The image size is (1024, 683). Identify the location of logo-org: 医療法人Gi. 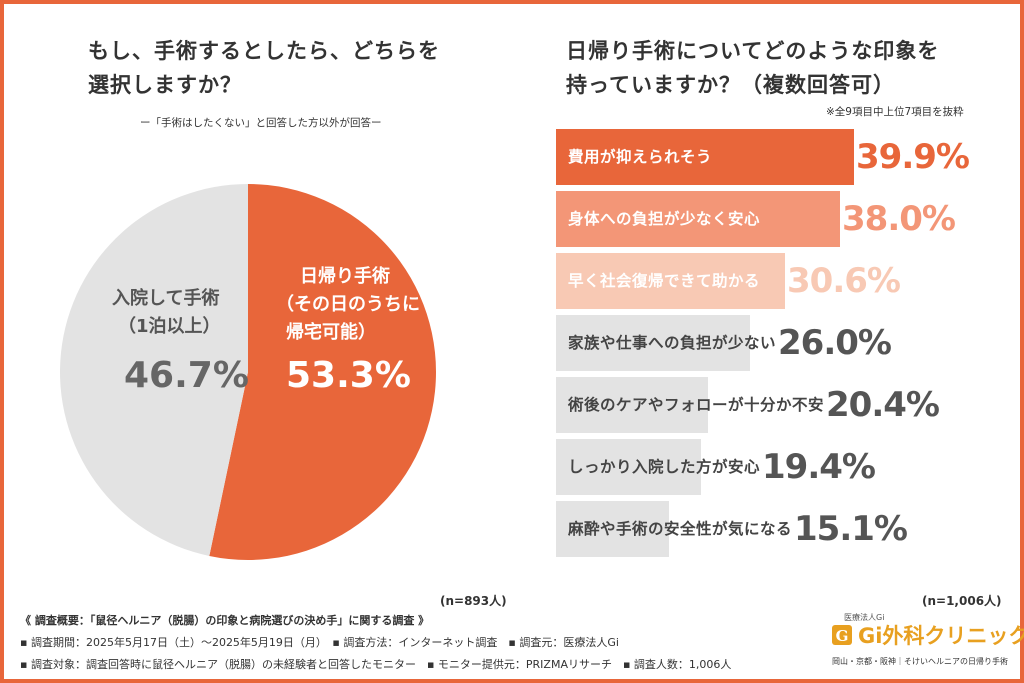
(864, 617).